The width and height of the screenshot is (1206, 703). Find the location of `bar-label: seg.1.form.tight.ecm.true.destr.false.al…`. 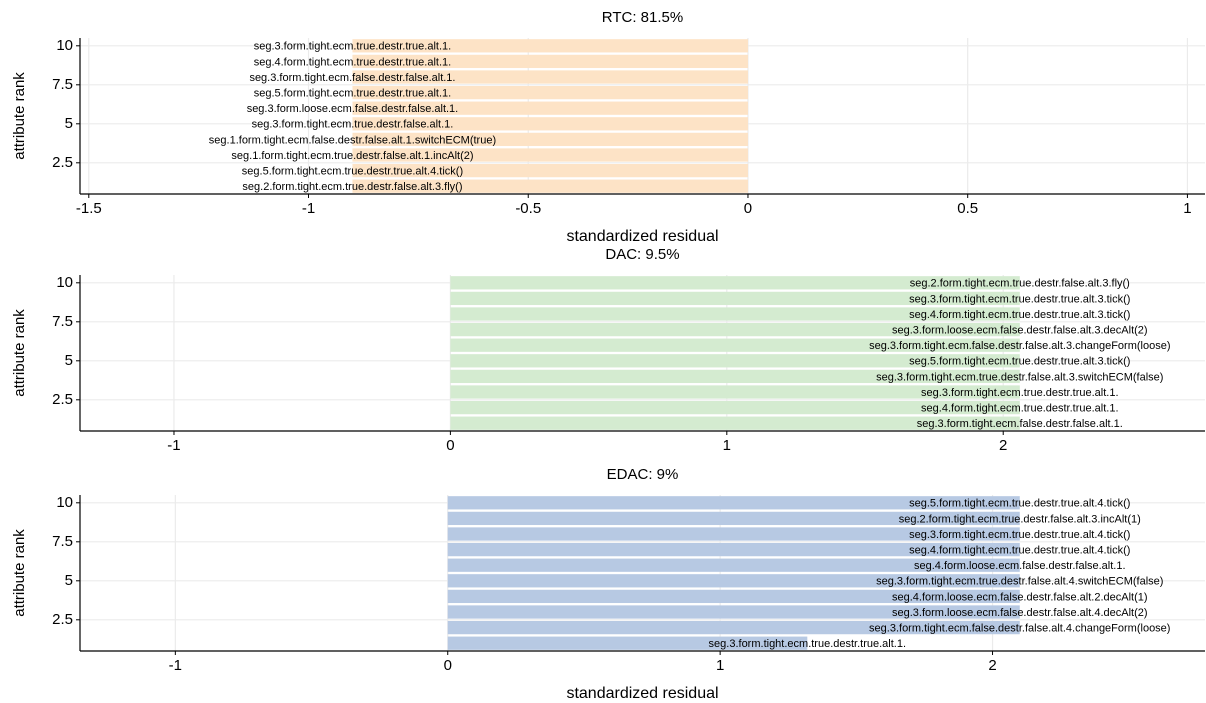

bar-label: seg.1.form.tight.ecm.true.destr.false.al… is located at coordinates (352, 156).